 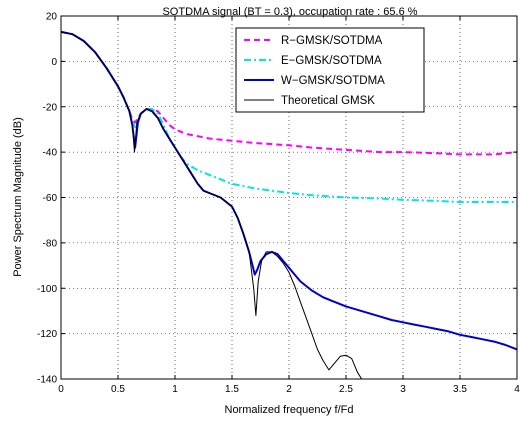 What do you see at coordinates (403, 389) in the screenshot?
I see `x-tick-label: 3` at bounding box center [403, 389].